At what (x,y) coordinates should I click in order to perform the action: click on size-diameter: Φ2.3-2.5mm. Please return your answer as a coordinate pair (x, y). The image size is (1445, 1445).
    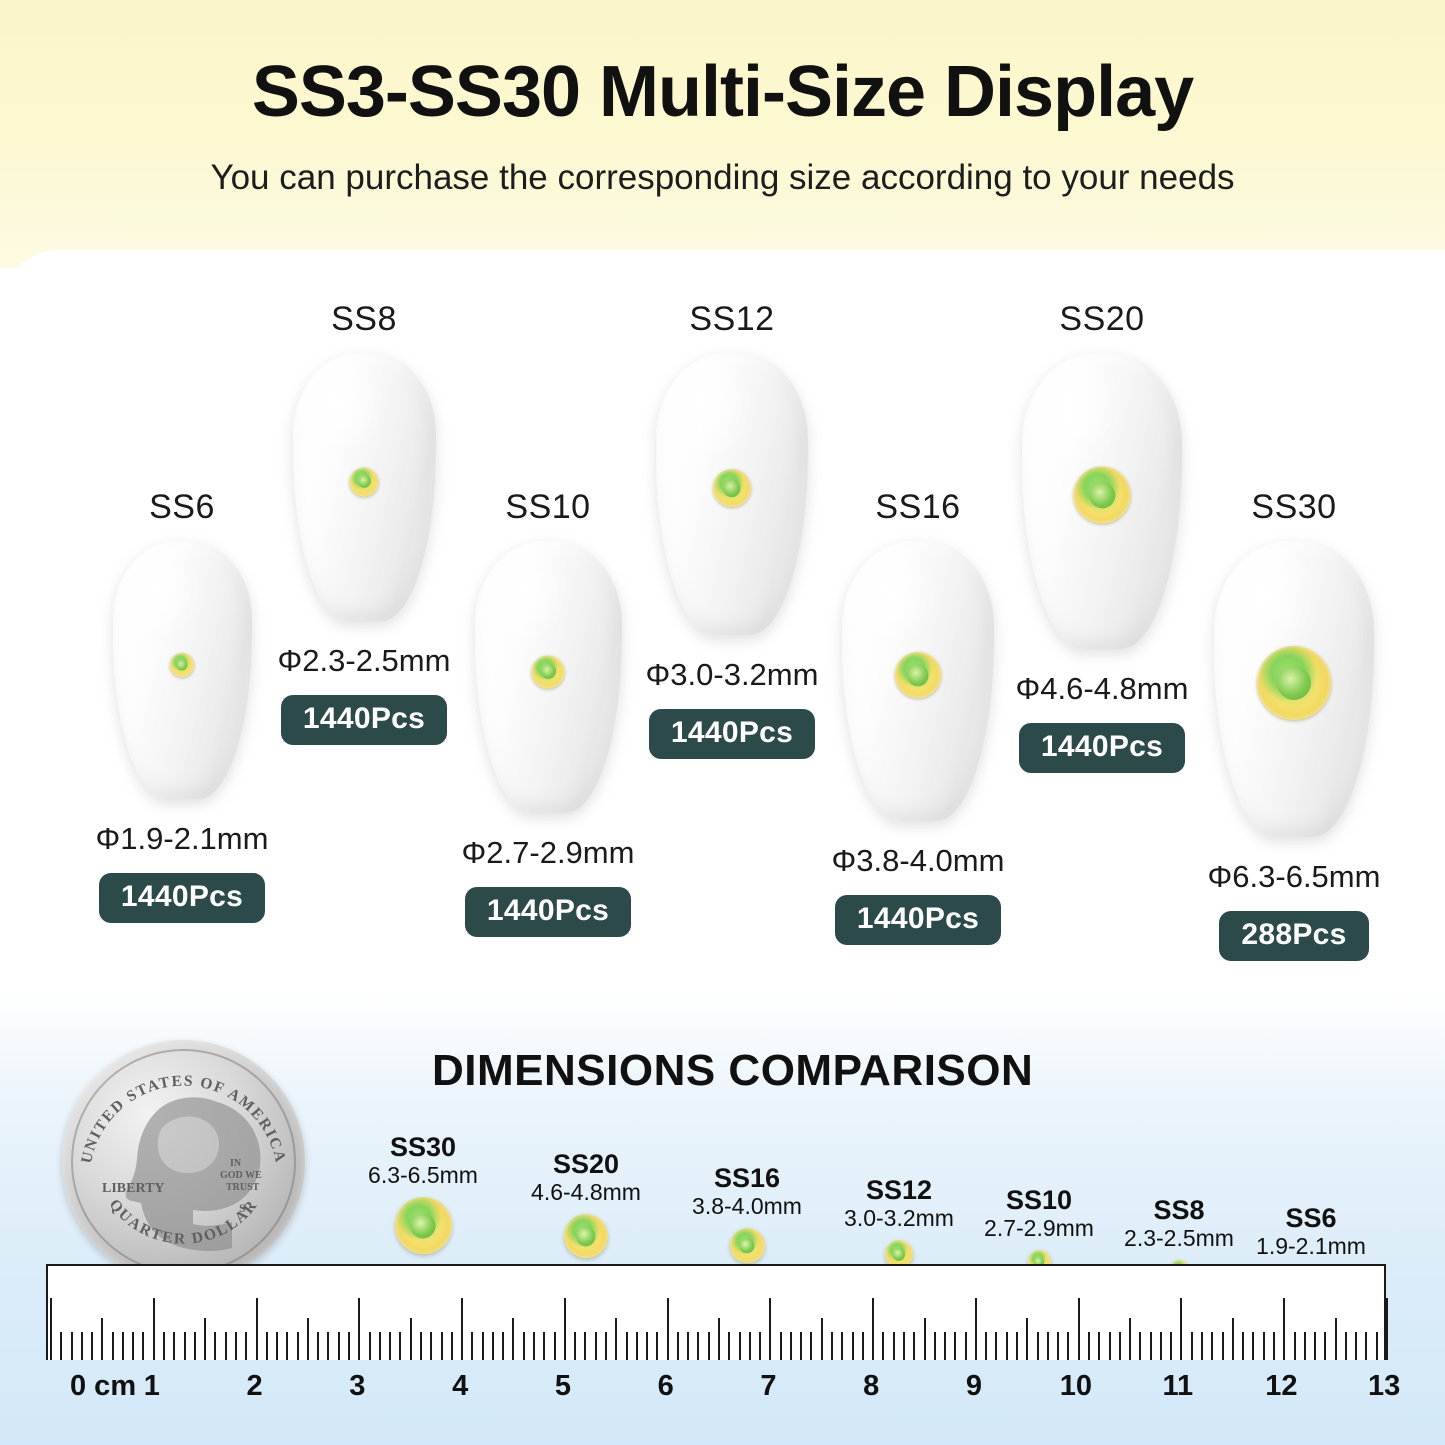
    Looking at the image, I should click on (364, 660).